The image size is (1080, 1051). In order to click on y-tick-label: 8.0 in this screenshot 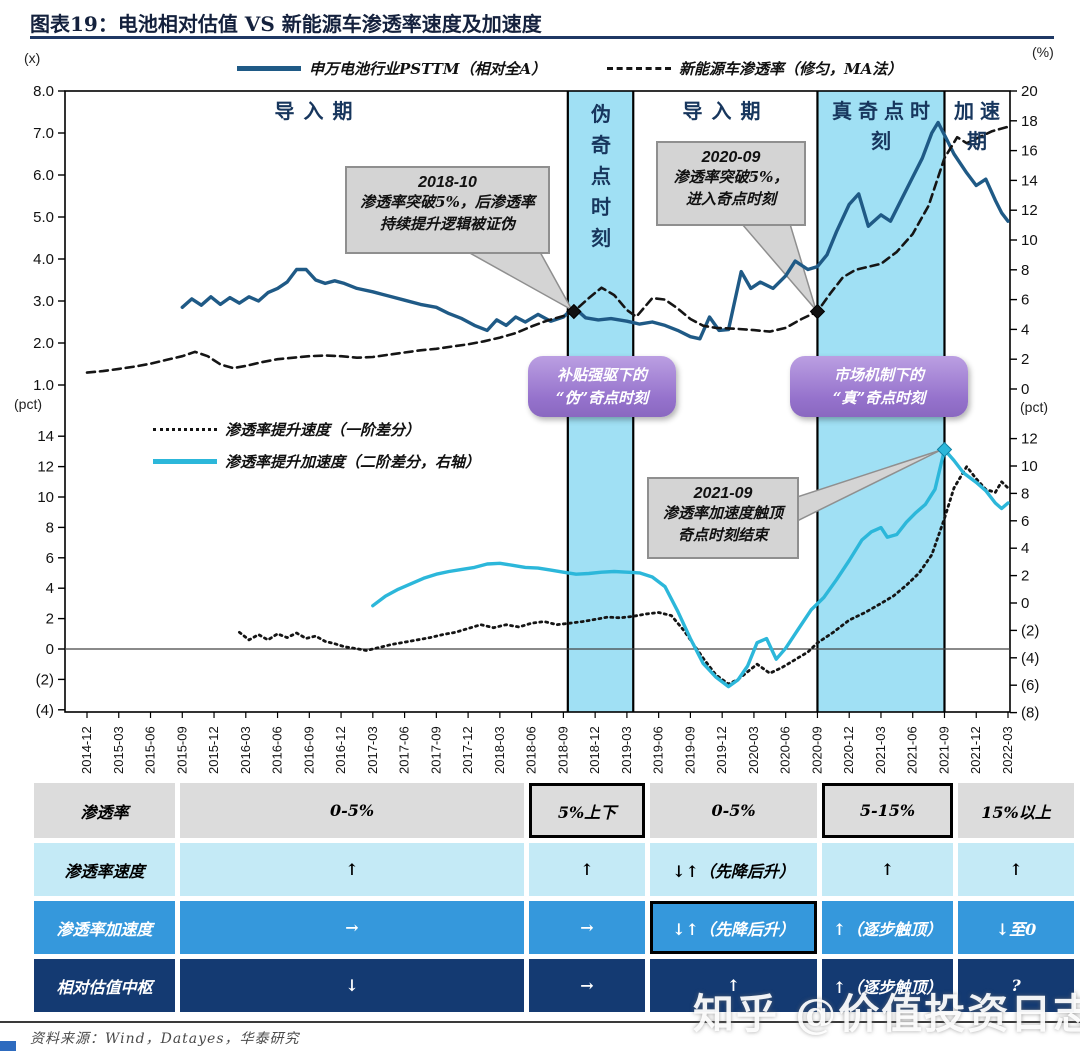, I will do `click(43, 91)`.